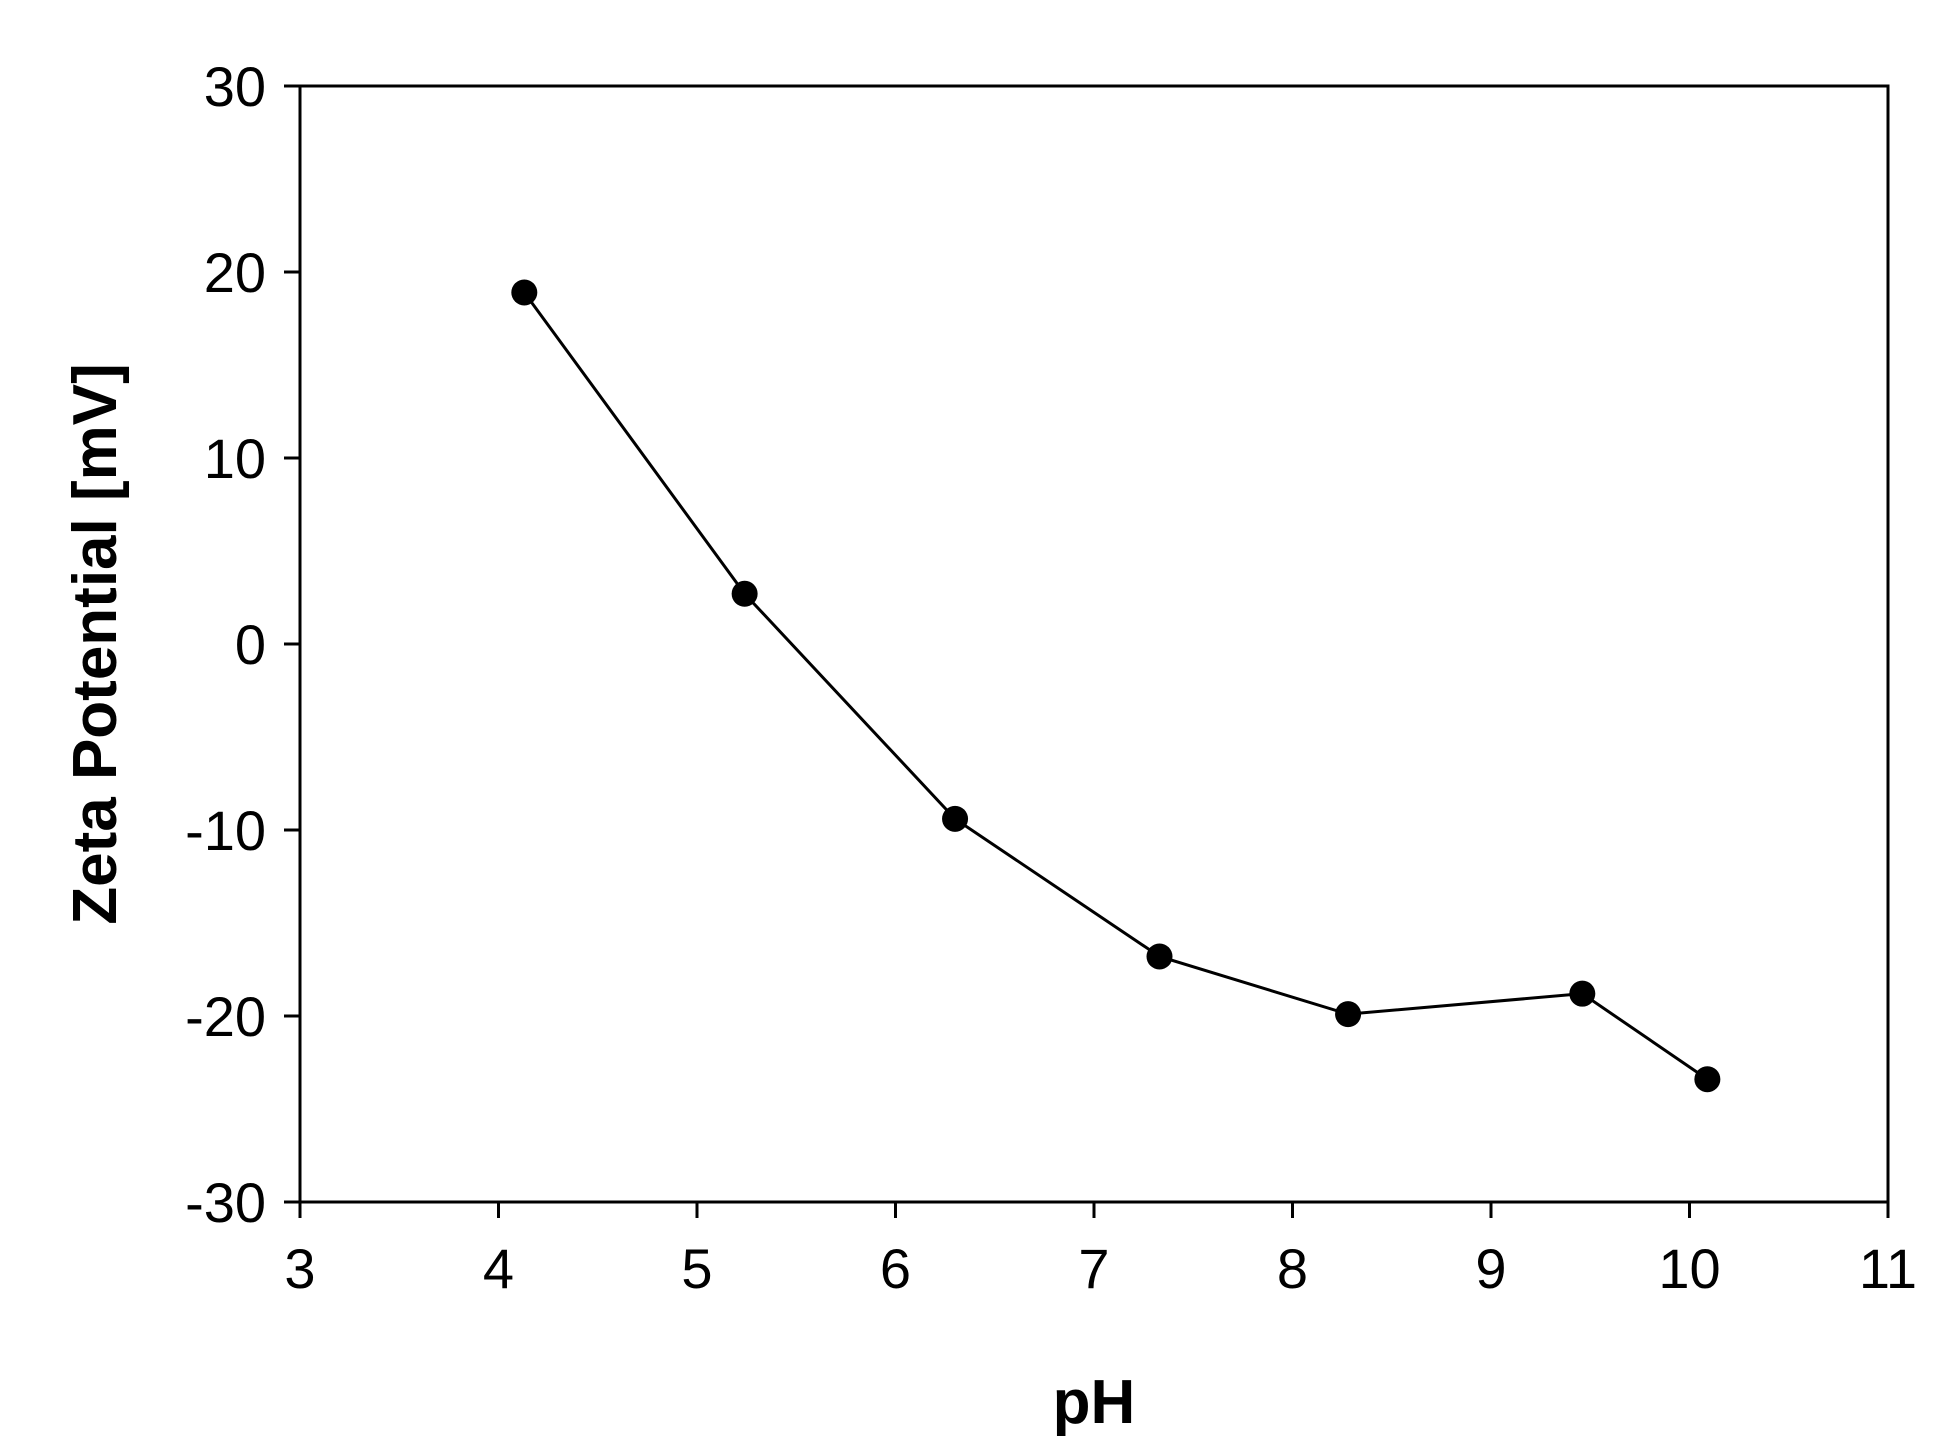 This screenshot has width=1958, height=1452. What do you see at coordinates (250, 644) in the screenshot?
I see `y-tick-label: 0` at bounding box center [250, 644].